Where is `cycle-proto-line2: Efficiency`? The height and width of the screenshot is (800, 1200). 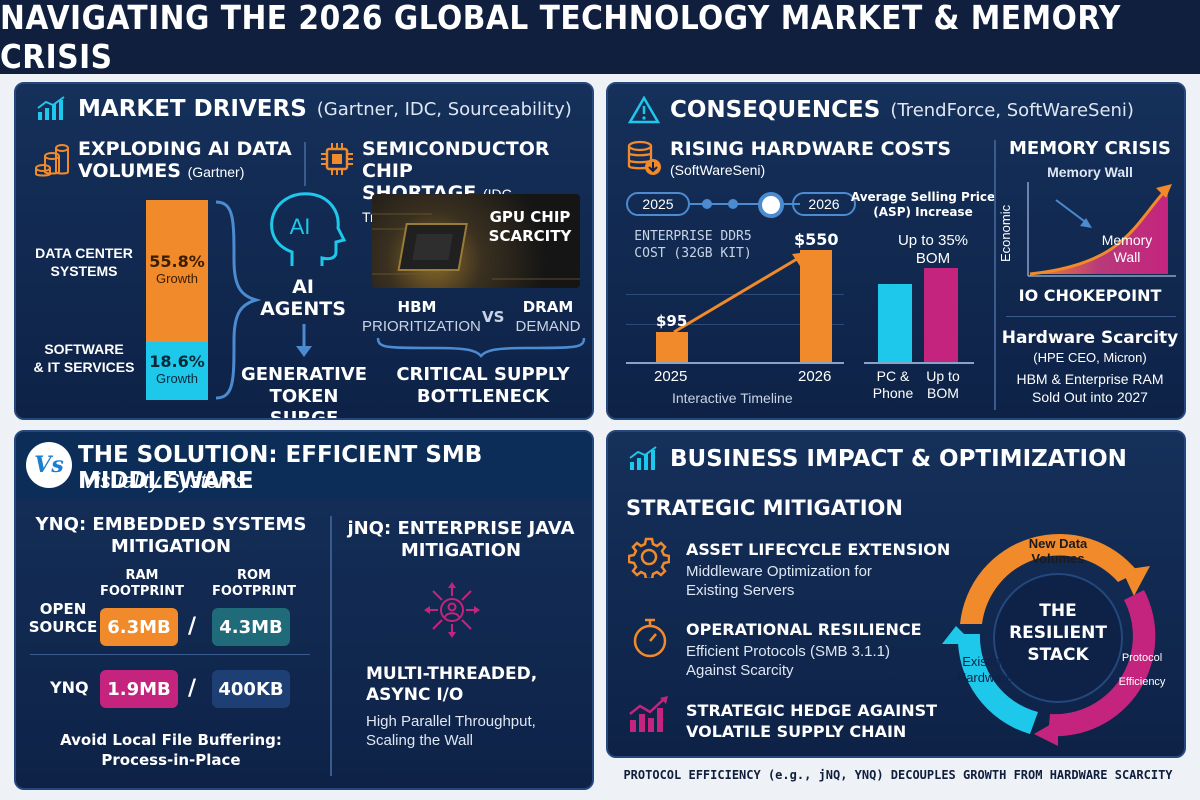 cycle-proto-line2: Efficiency is located at coordinates (1142, 682).